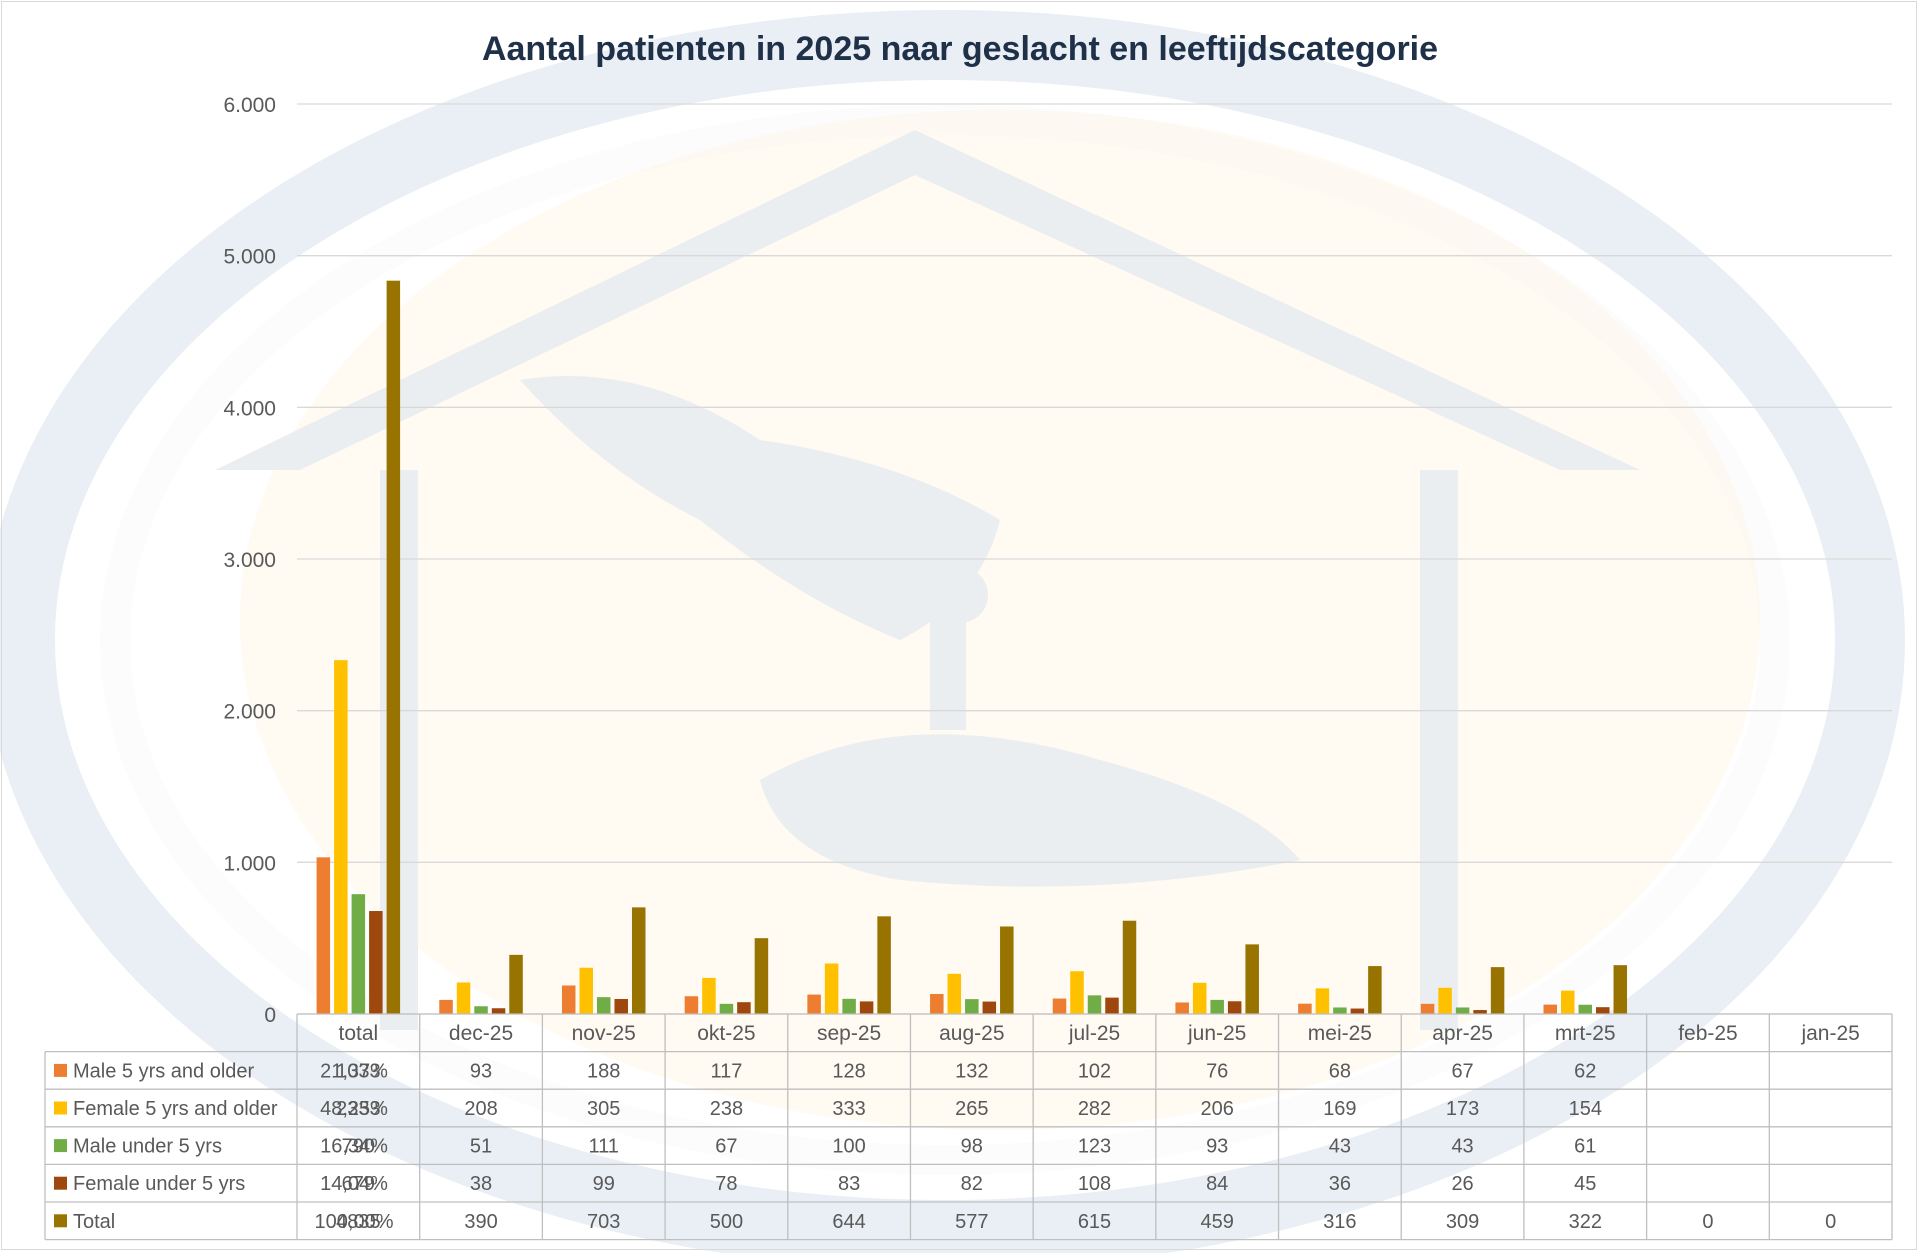 This screenshot has width=1920, height=1253. Describe the element at coordinates (1094, 1147) in the screenshot. I see `data-label: 123` at that location.